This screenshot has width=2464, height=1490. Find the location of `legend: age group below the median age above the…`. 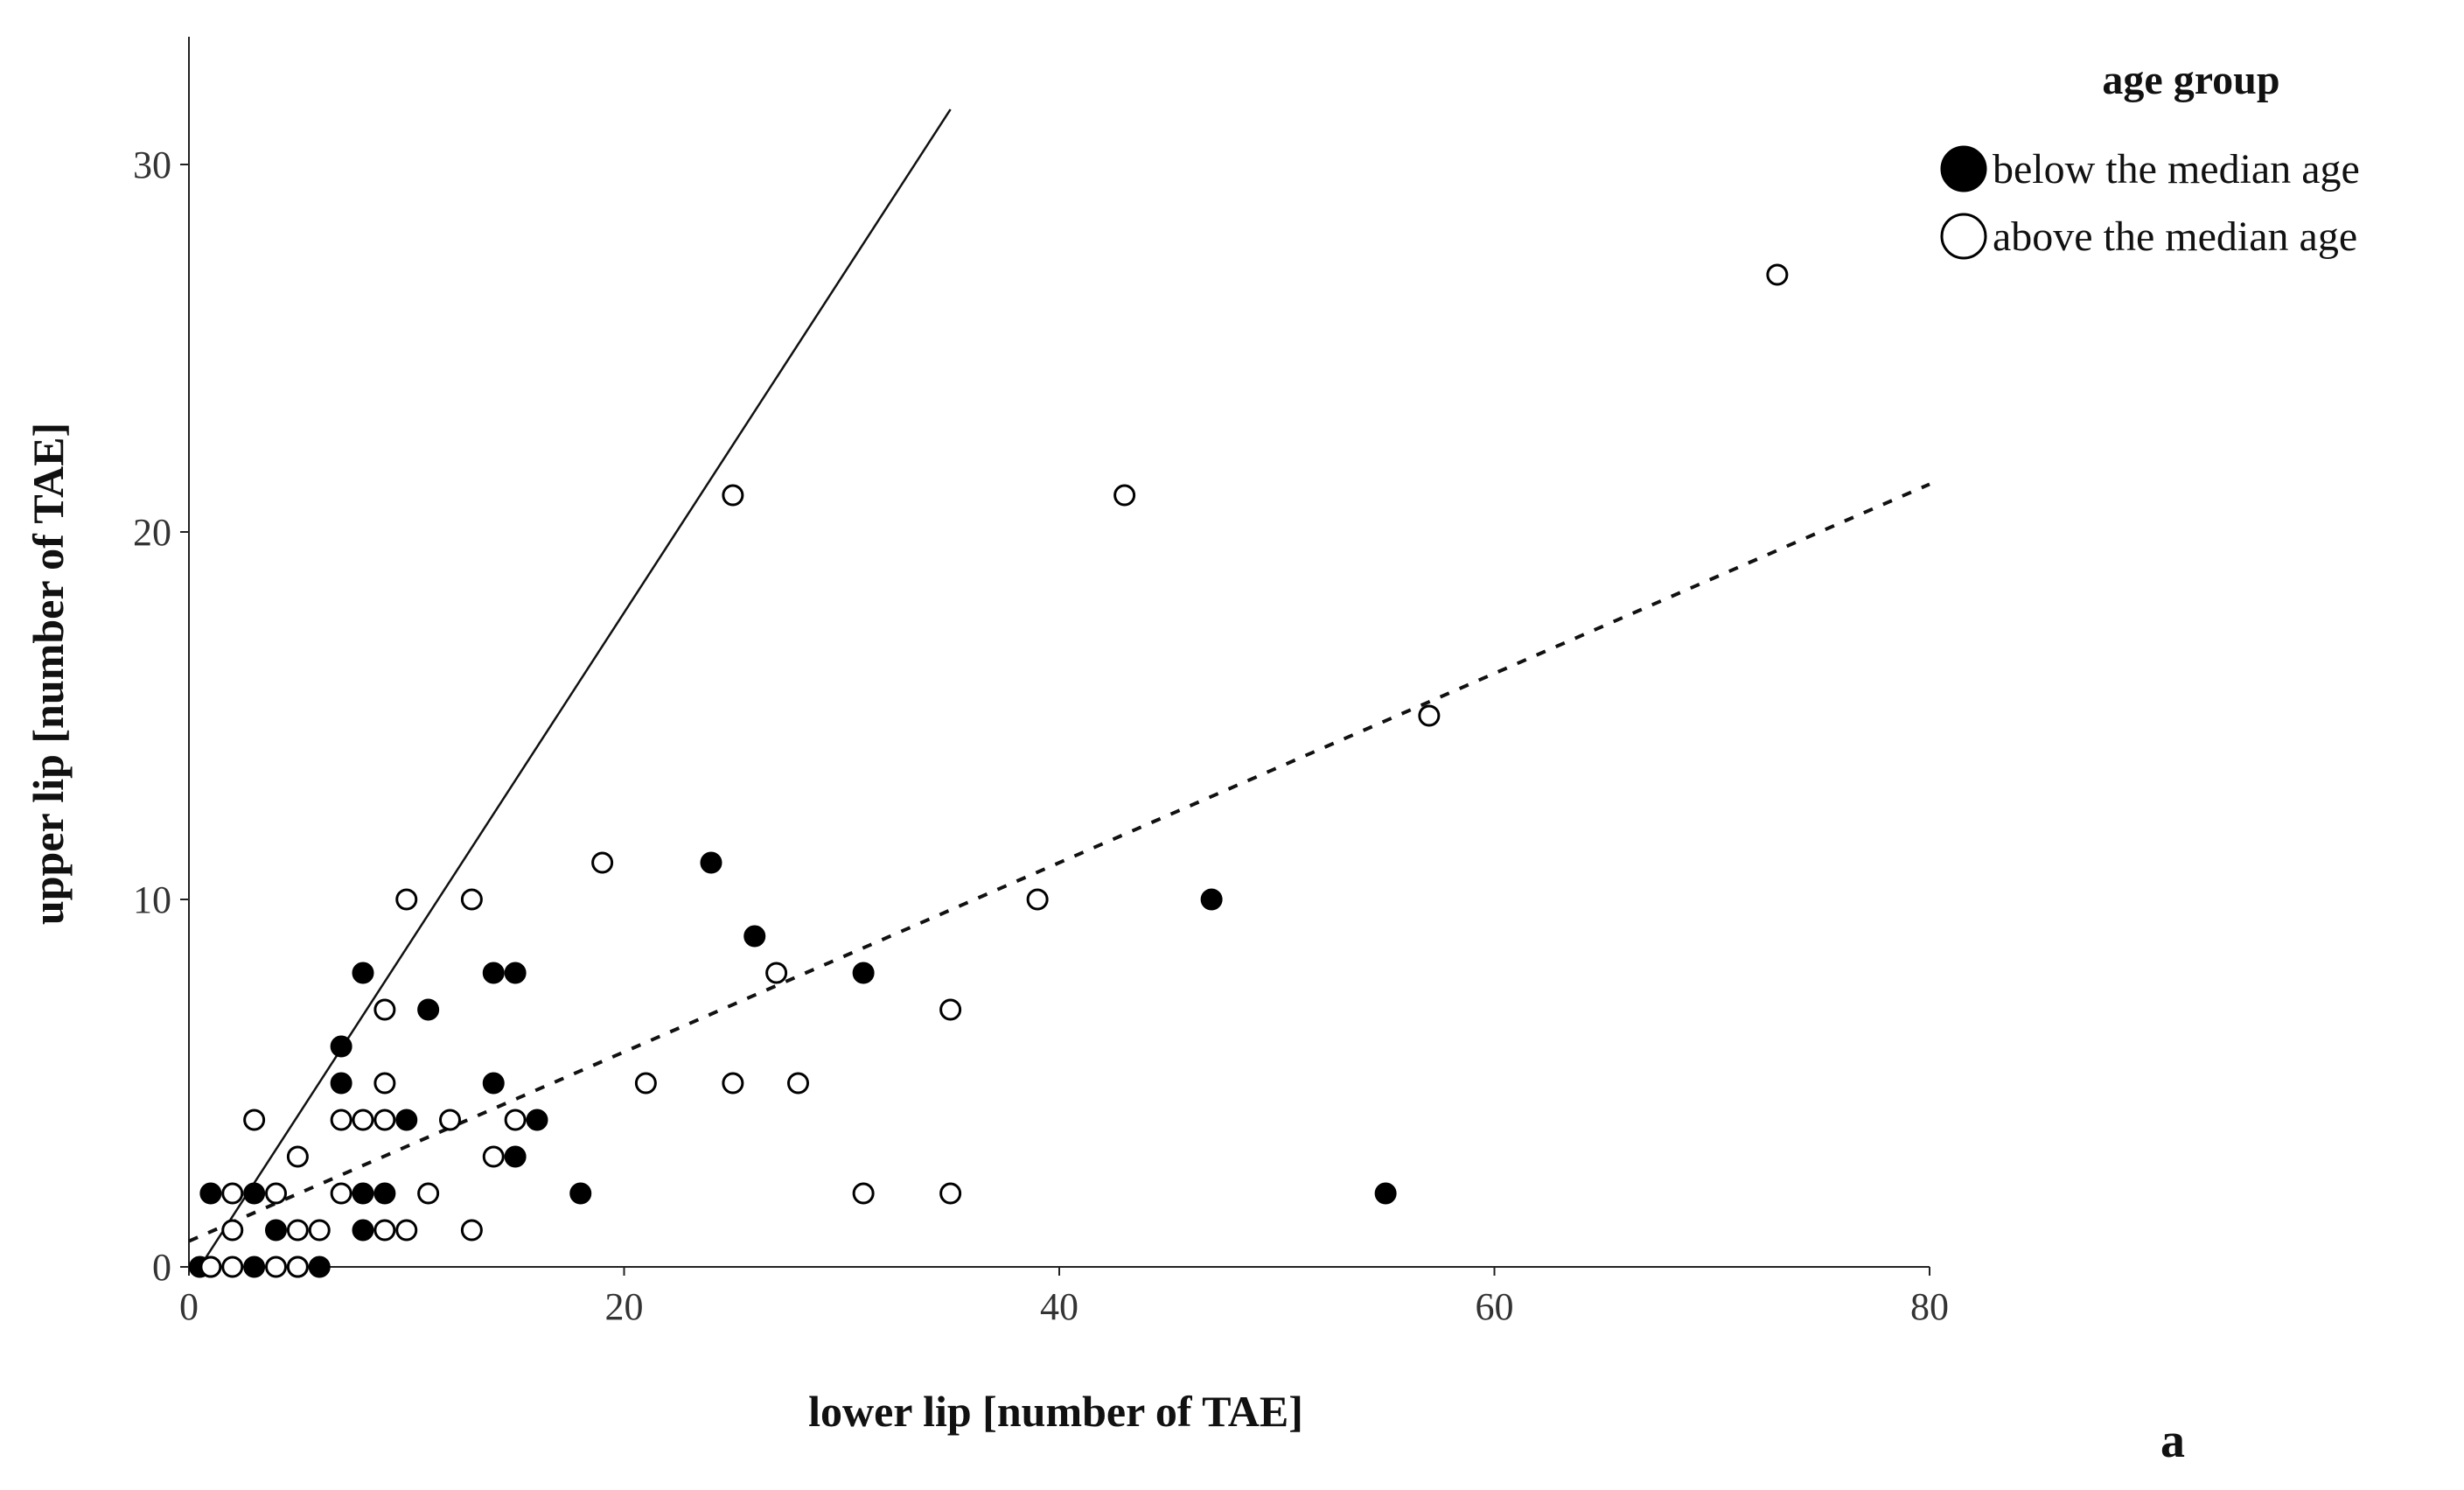

legend: age group below the median age above the… is located at coordinates (2150, 158).